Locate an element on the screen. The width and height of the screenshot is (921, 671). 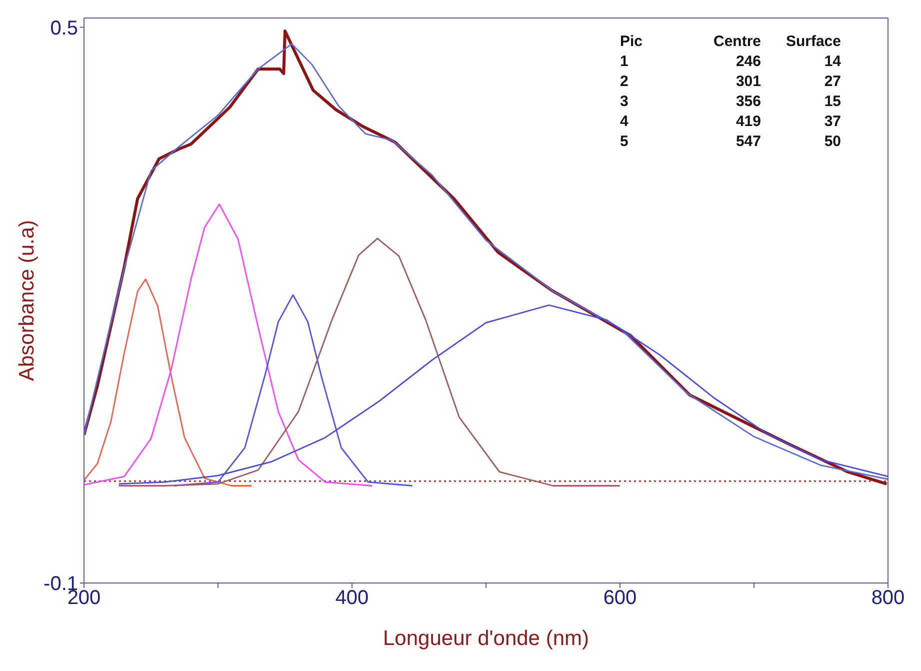
x-tick-label: 800 is located at coordinates (888, 598).